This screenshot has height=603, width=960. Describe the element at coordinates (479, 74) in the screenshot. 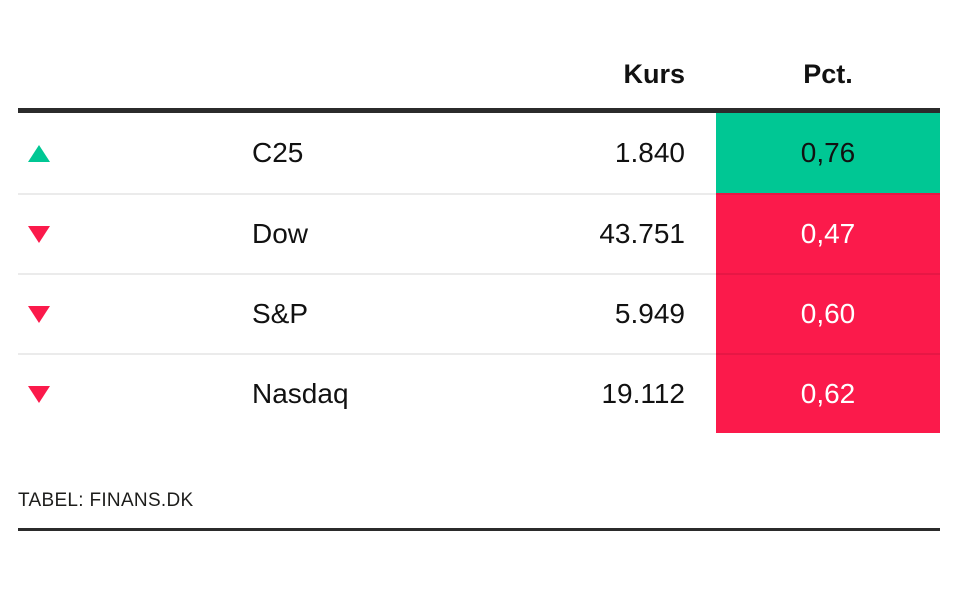

I see `table-header: Kurs Pct.` at that location.